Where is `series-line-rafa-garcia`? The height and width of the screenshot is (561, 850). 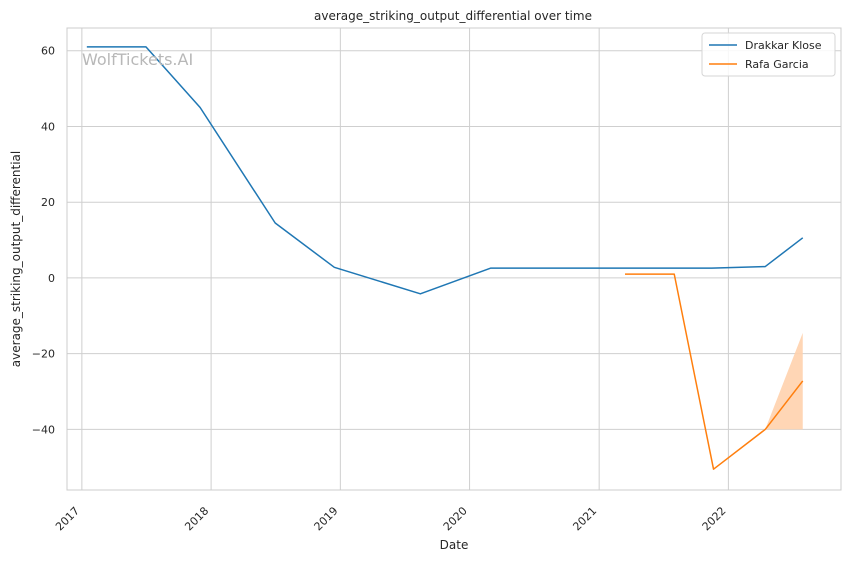 series-line-rafa-garcia is located at coordinates (714, 371).